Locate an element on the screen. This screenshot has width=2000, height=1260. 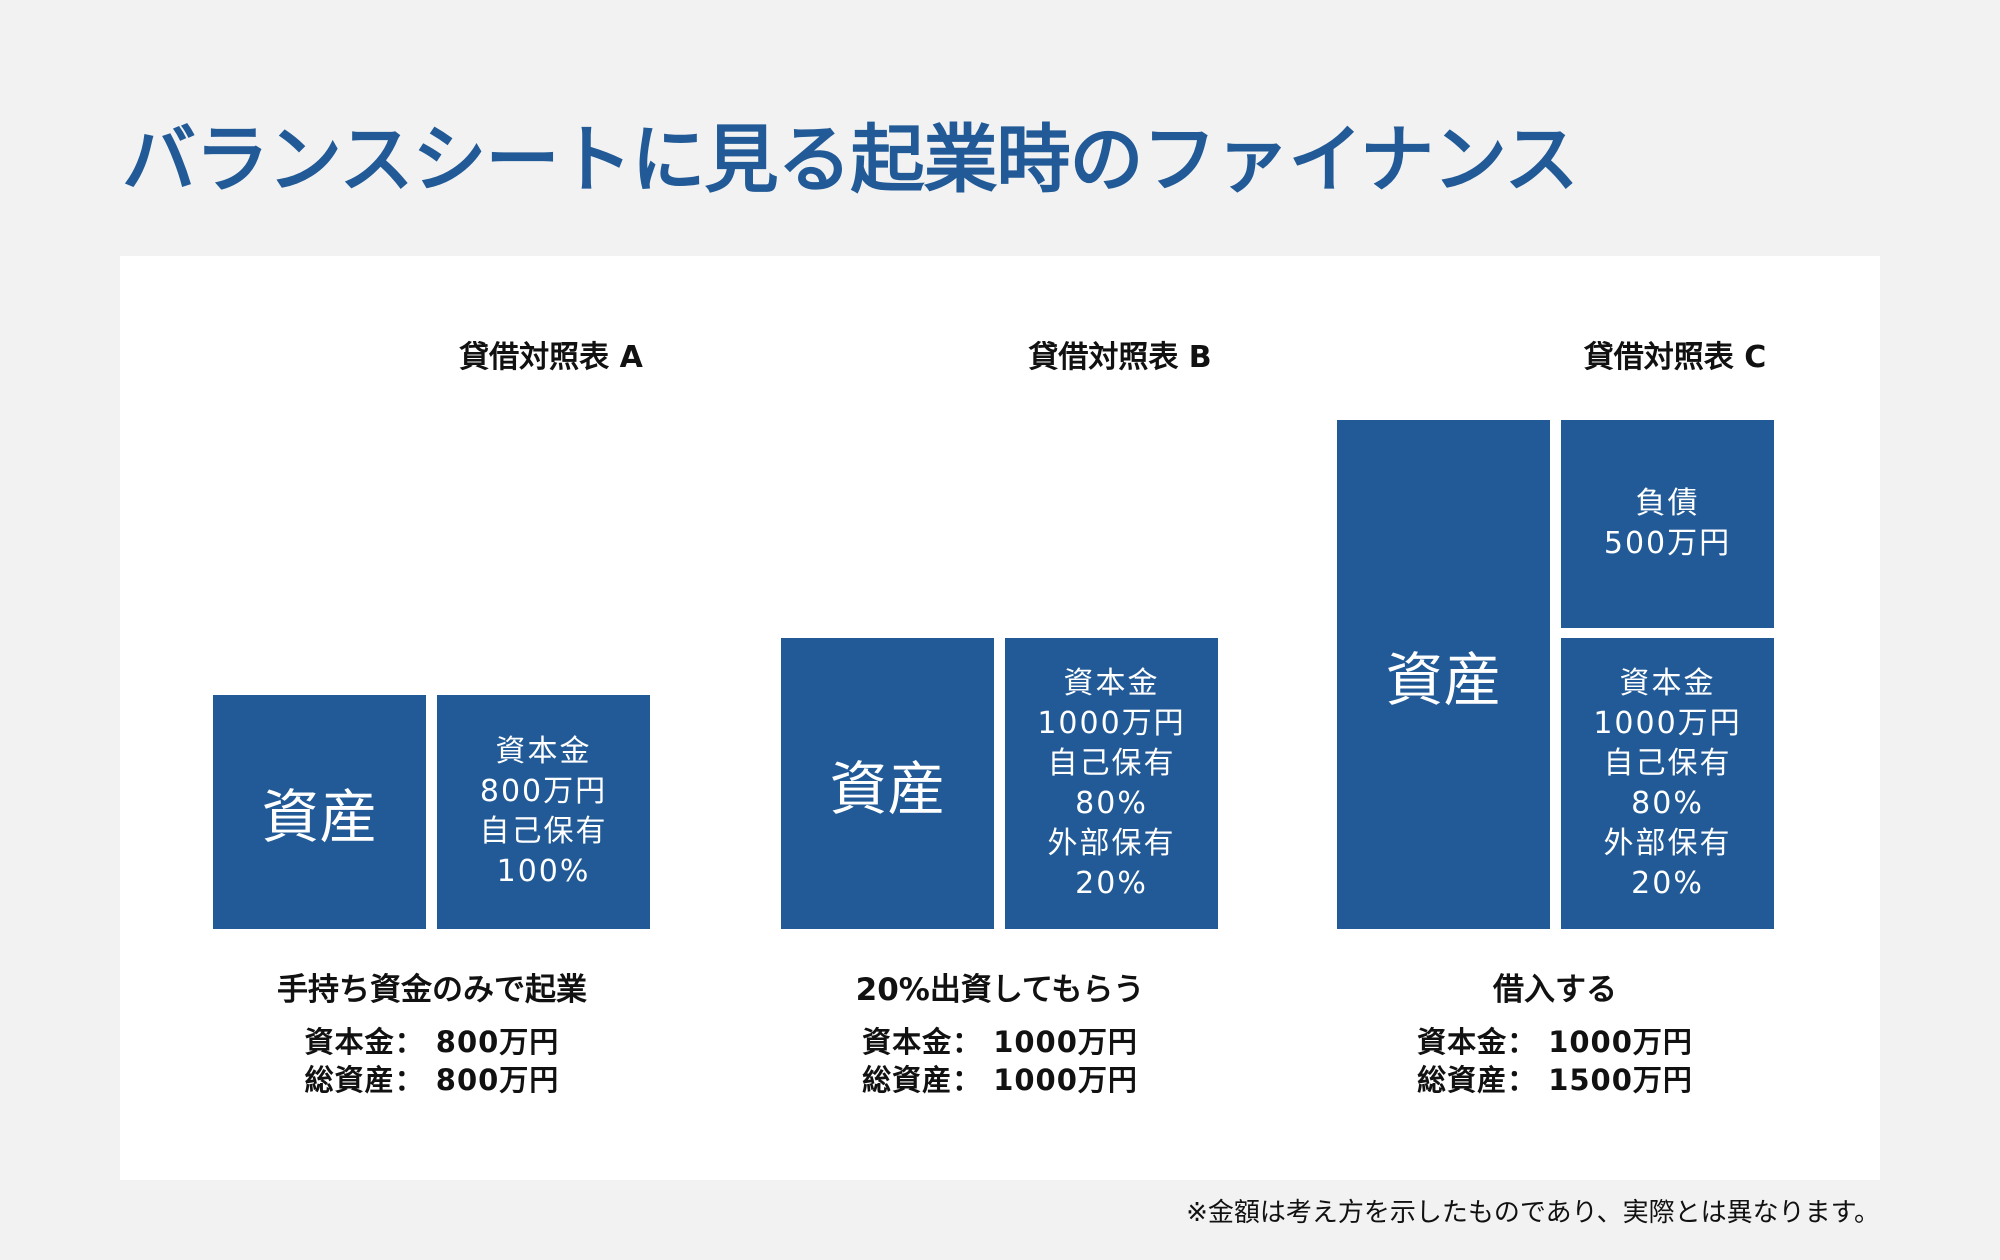
sheet-c-caption-head: 借入する is located at coordinates (1555, 990).